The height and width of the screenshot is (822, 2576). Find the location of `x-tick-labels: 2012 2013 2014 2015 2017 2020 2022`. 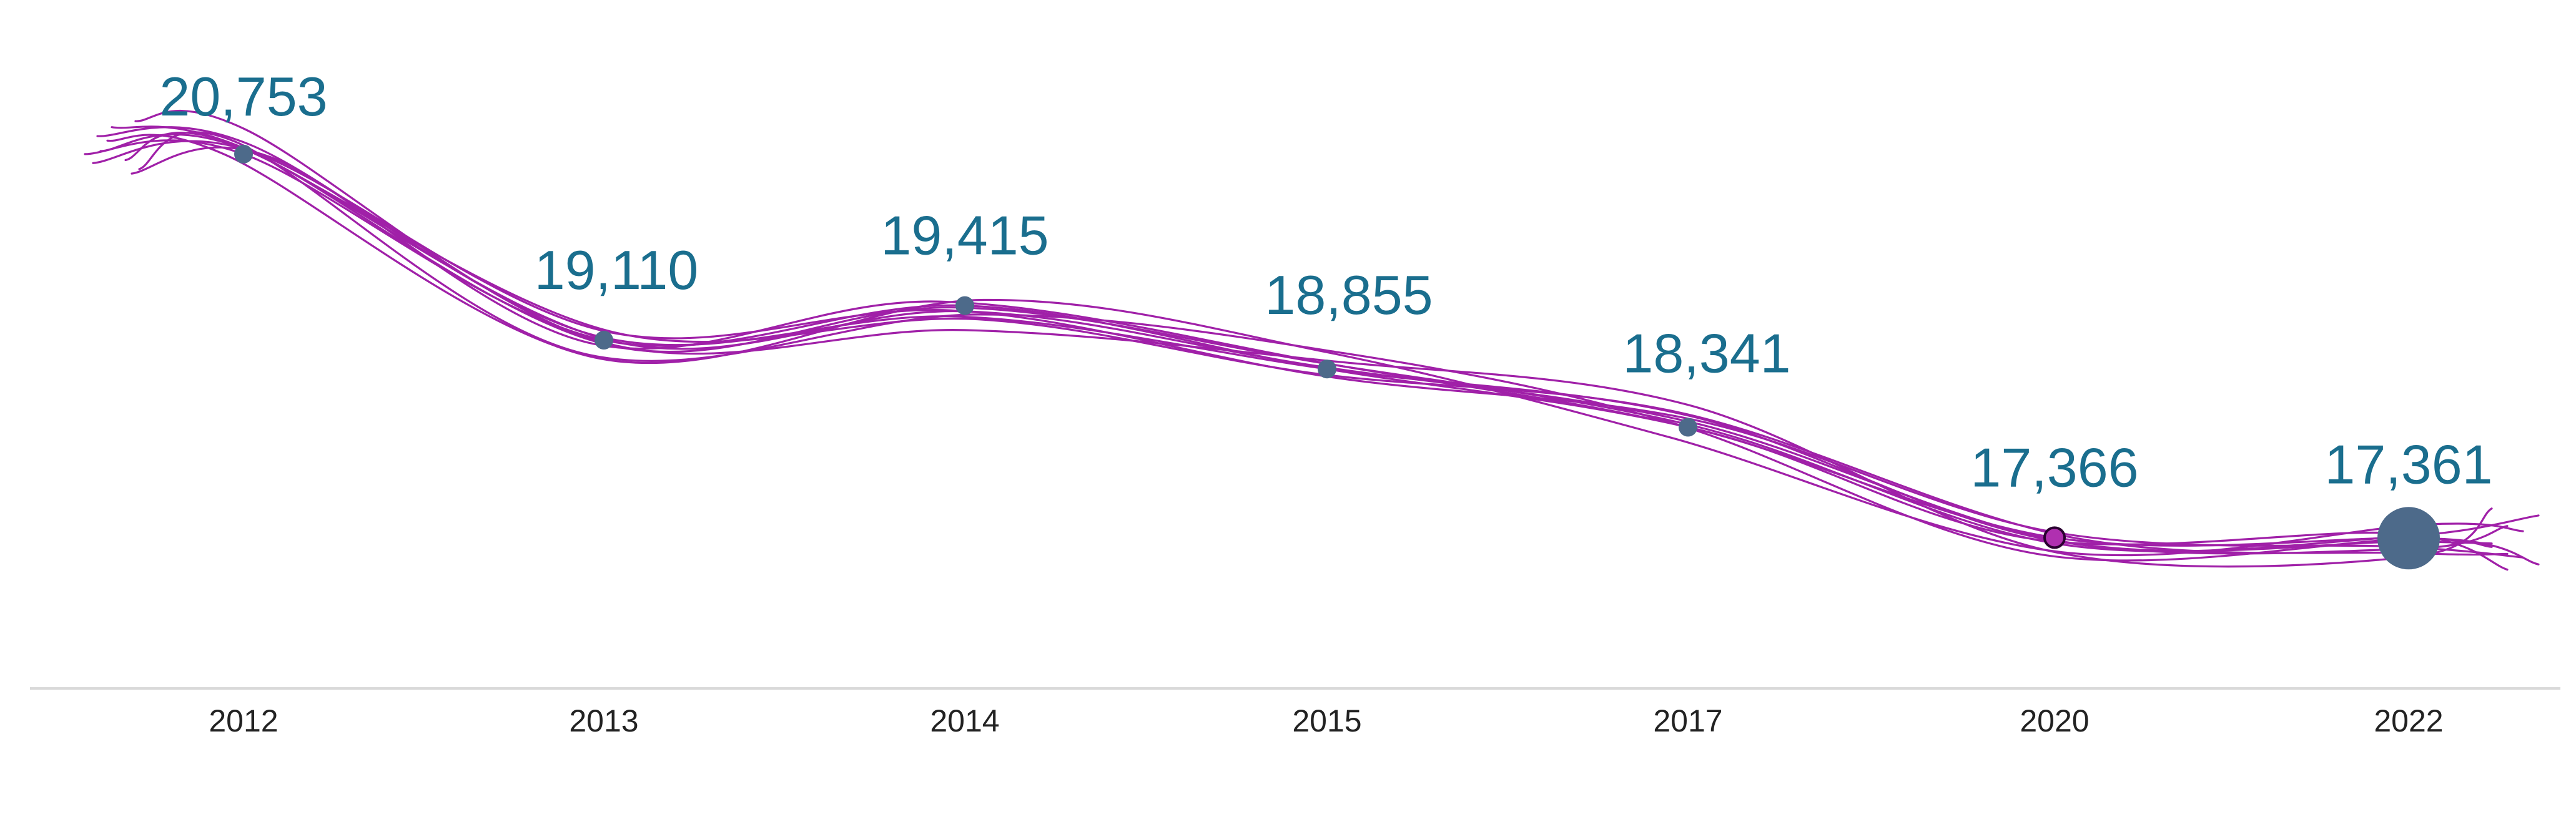

x-tick-labels: 2012 2013 2014 2015 2017 2020 2022 is located at coordinates (1326, 721).